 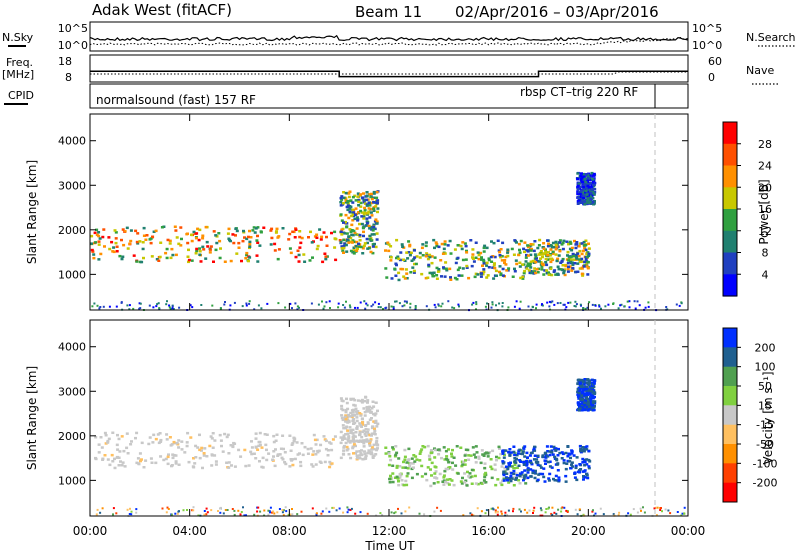 I want to click on cpid-left-mode: normalsound (fast) 157 RF, so click(x=176, y=100).